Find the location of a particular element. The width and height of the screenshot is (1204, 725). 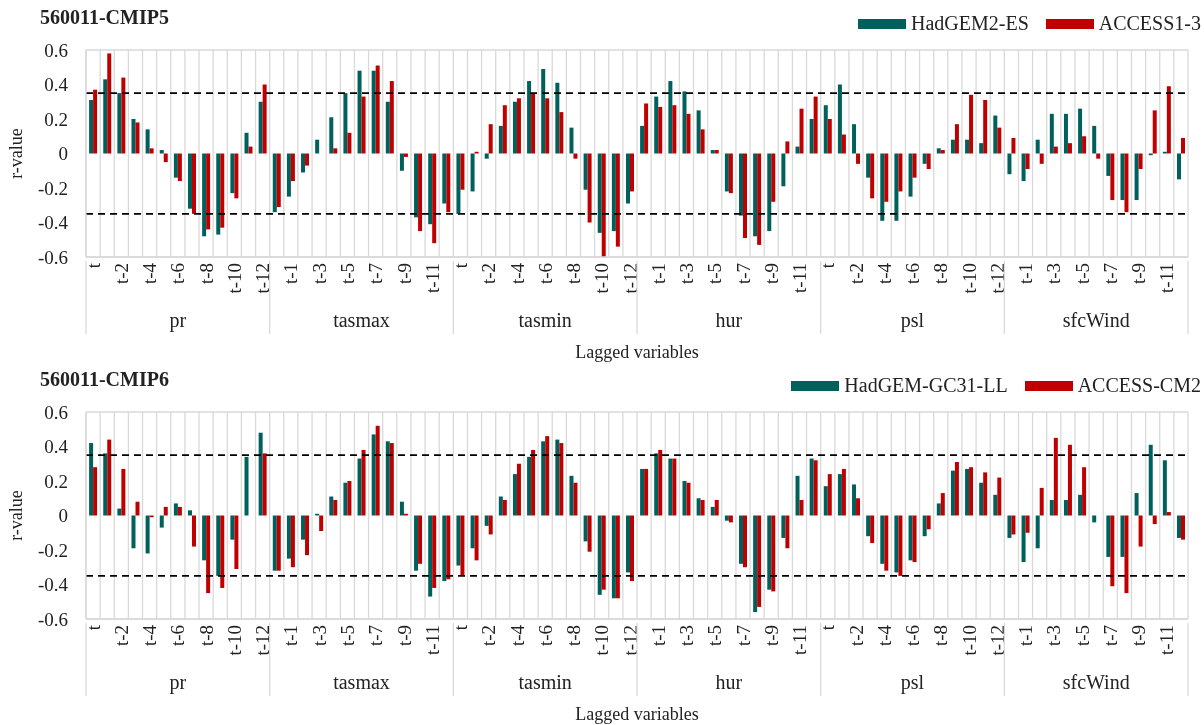

text: sfcWind is located at coordinates (1096, 682).